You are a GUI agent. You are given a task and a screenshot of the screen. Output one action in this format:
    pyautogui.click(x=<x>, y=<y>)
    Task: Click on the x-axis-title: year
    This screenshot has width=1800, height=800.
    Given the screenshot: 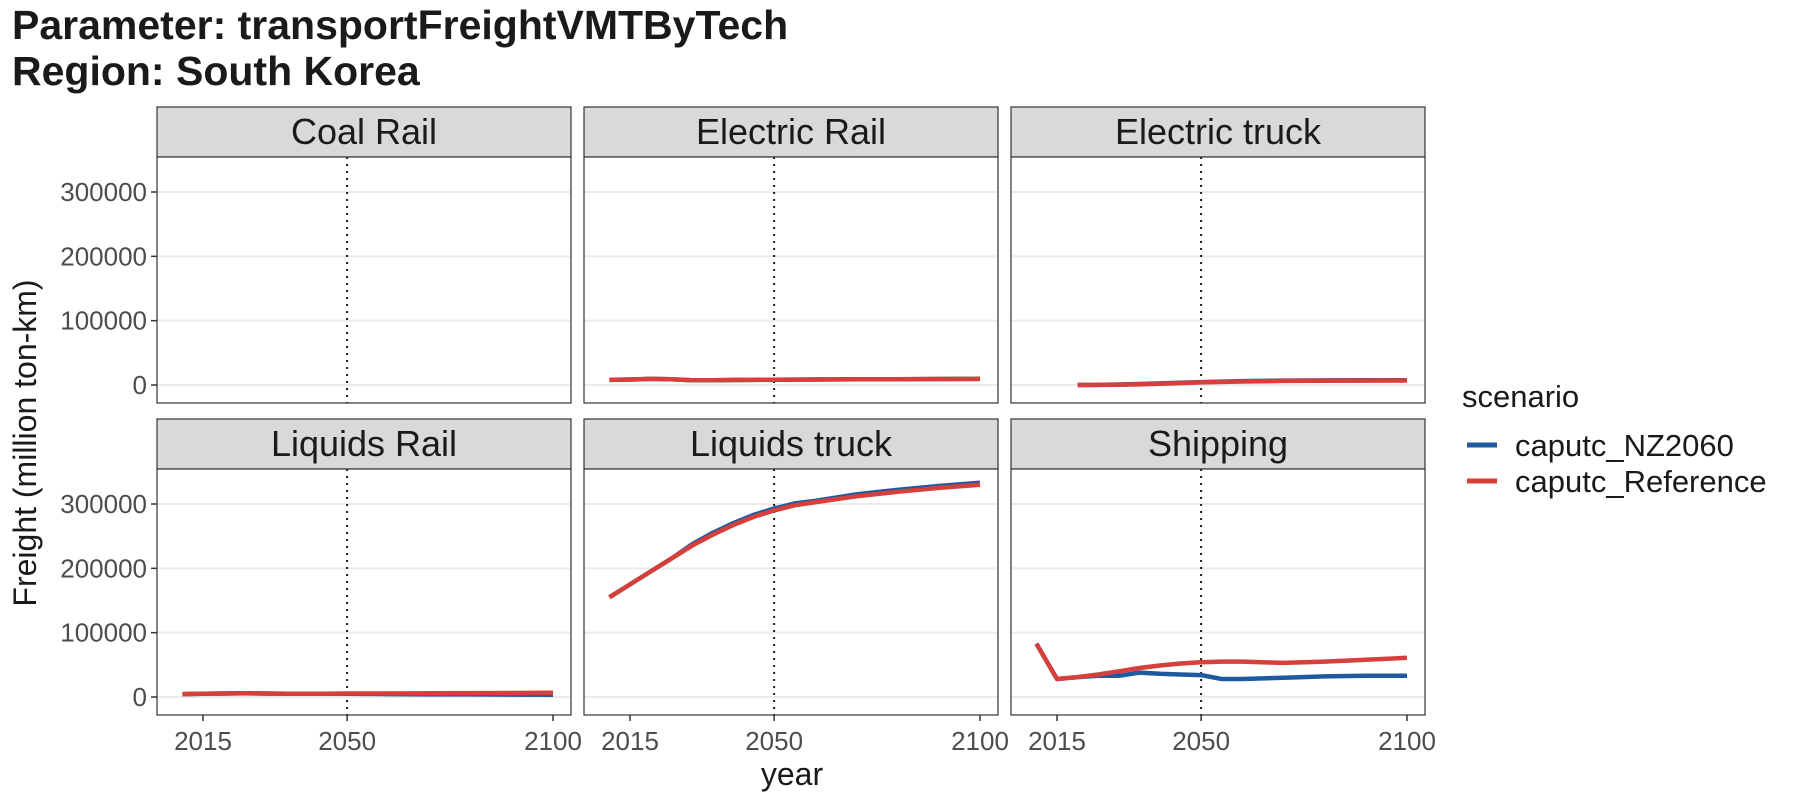 What is the action you would take?
    pyautogui.click(x=792, y=774)
    